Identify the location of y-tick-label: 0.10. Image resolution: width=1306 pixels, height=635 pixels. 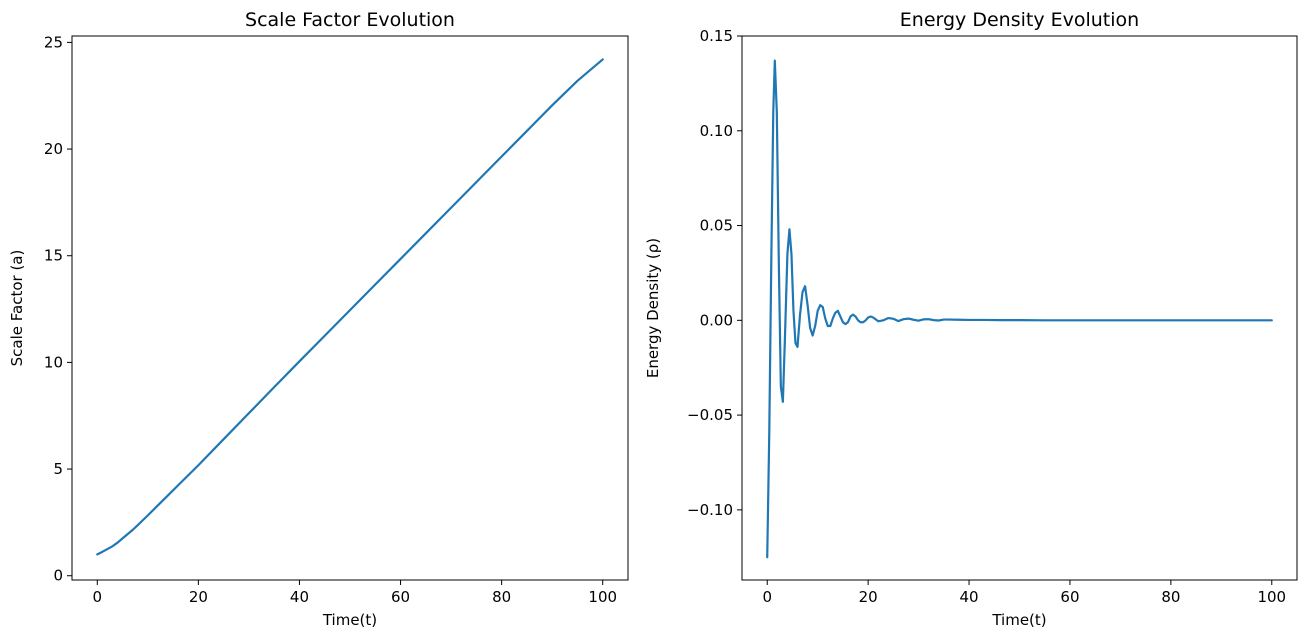
(716, 131).